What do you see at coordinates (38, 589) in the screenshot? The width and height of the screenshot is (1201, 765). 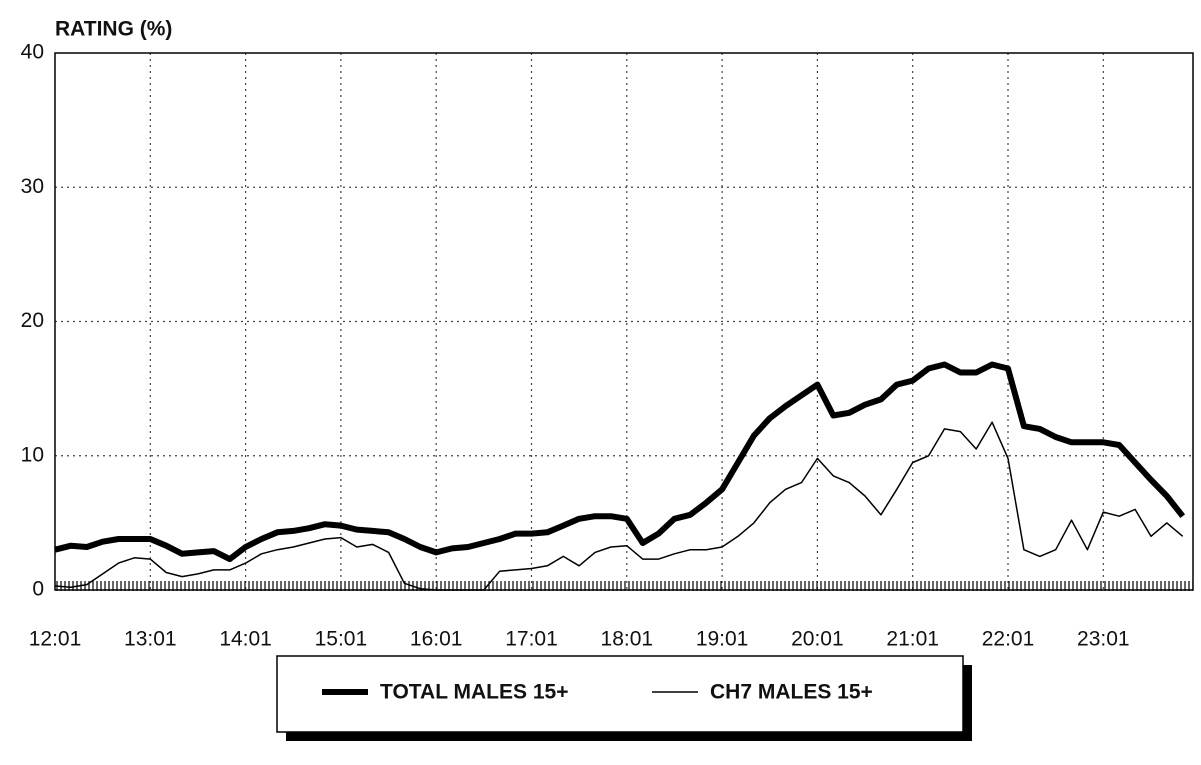 I see `y-tick-label: 0` at bounding box center [38, 589].